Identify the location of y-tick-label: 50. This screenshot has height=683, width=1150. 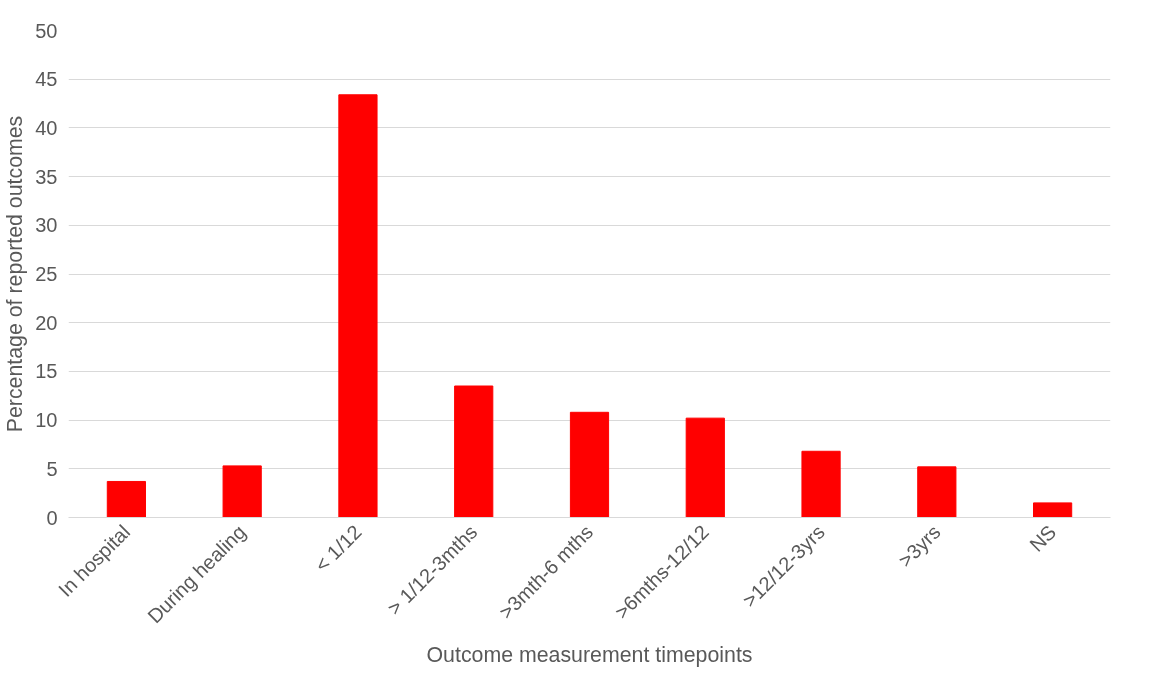
(46, 30).